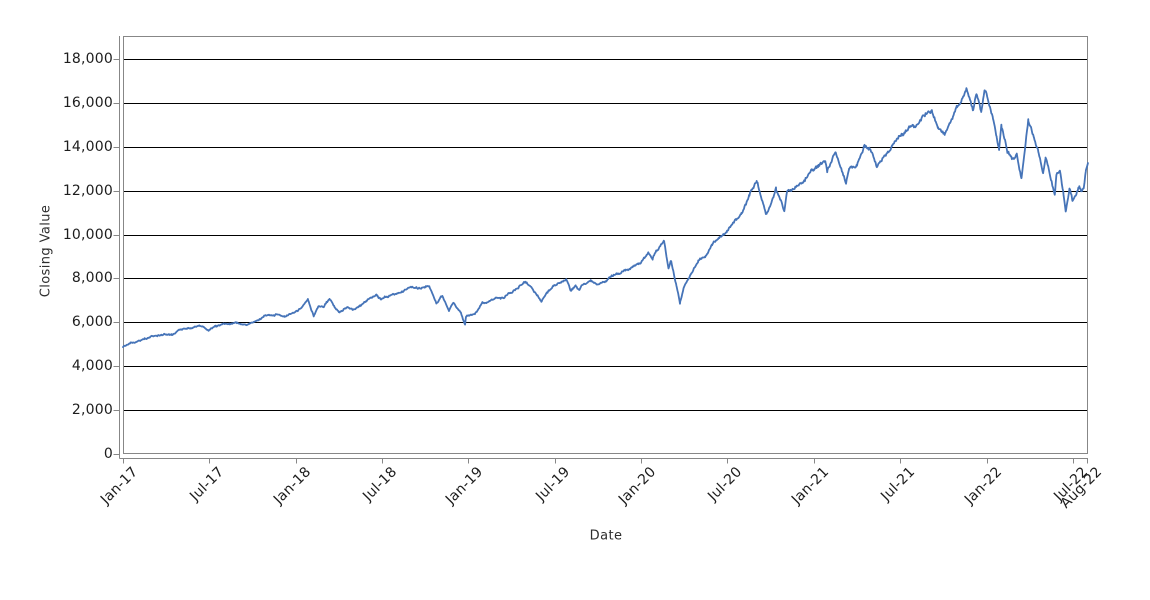  I want to click on y-tick-label: 18,000, so click(87, 59).